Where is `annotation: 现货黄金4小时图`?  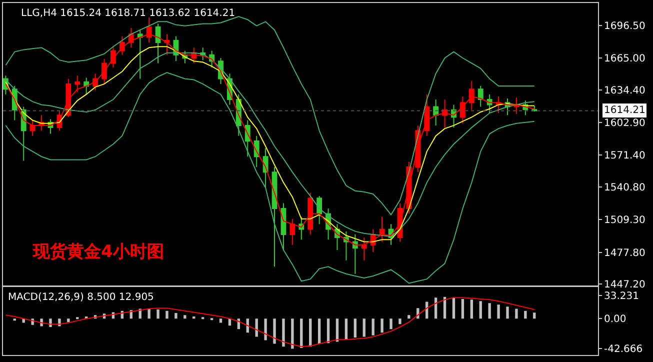
annotation: 现货黄金4小时图 is located at coordinates (98, 252).